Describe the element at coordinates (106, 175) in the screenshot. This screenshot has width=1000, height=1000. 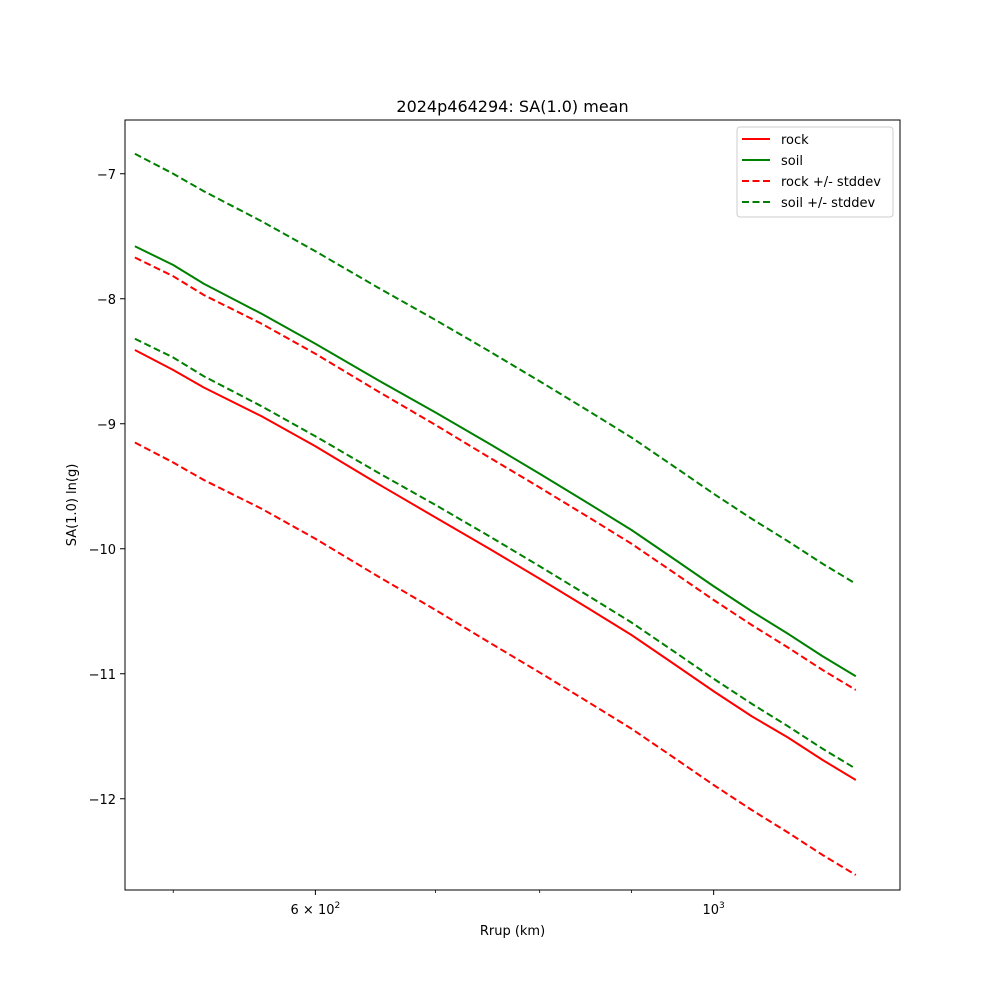
I see `y-tick-label-0: −7` at that location.